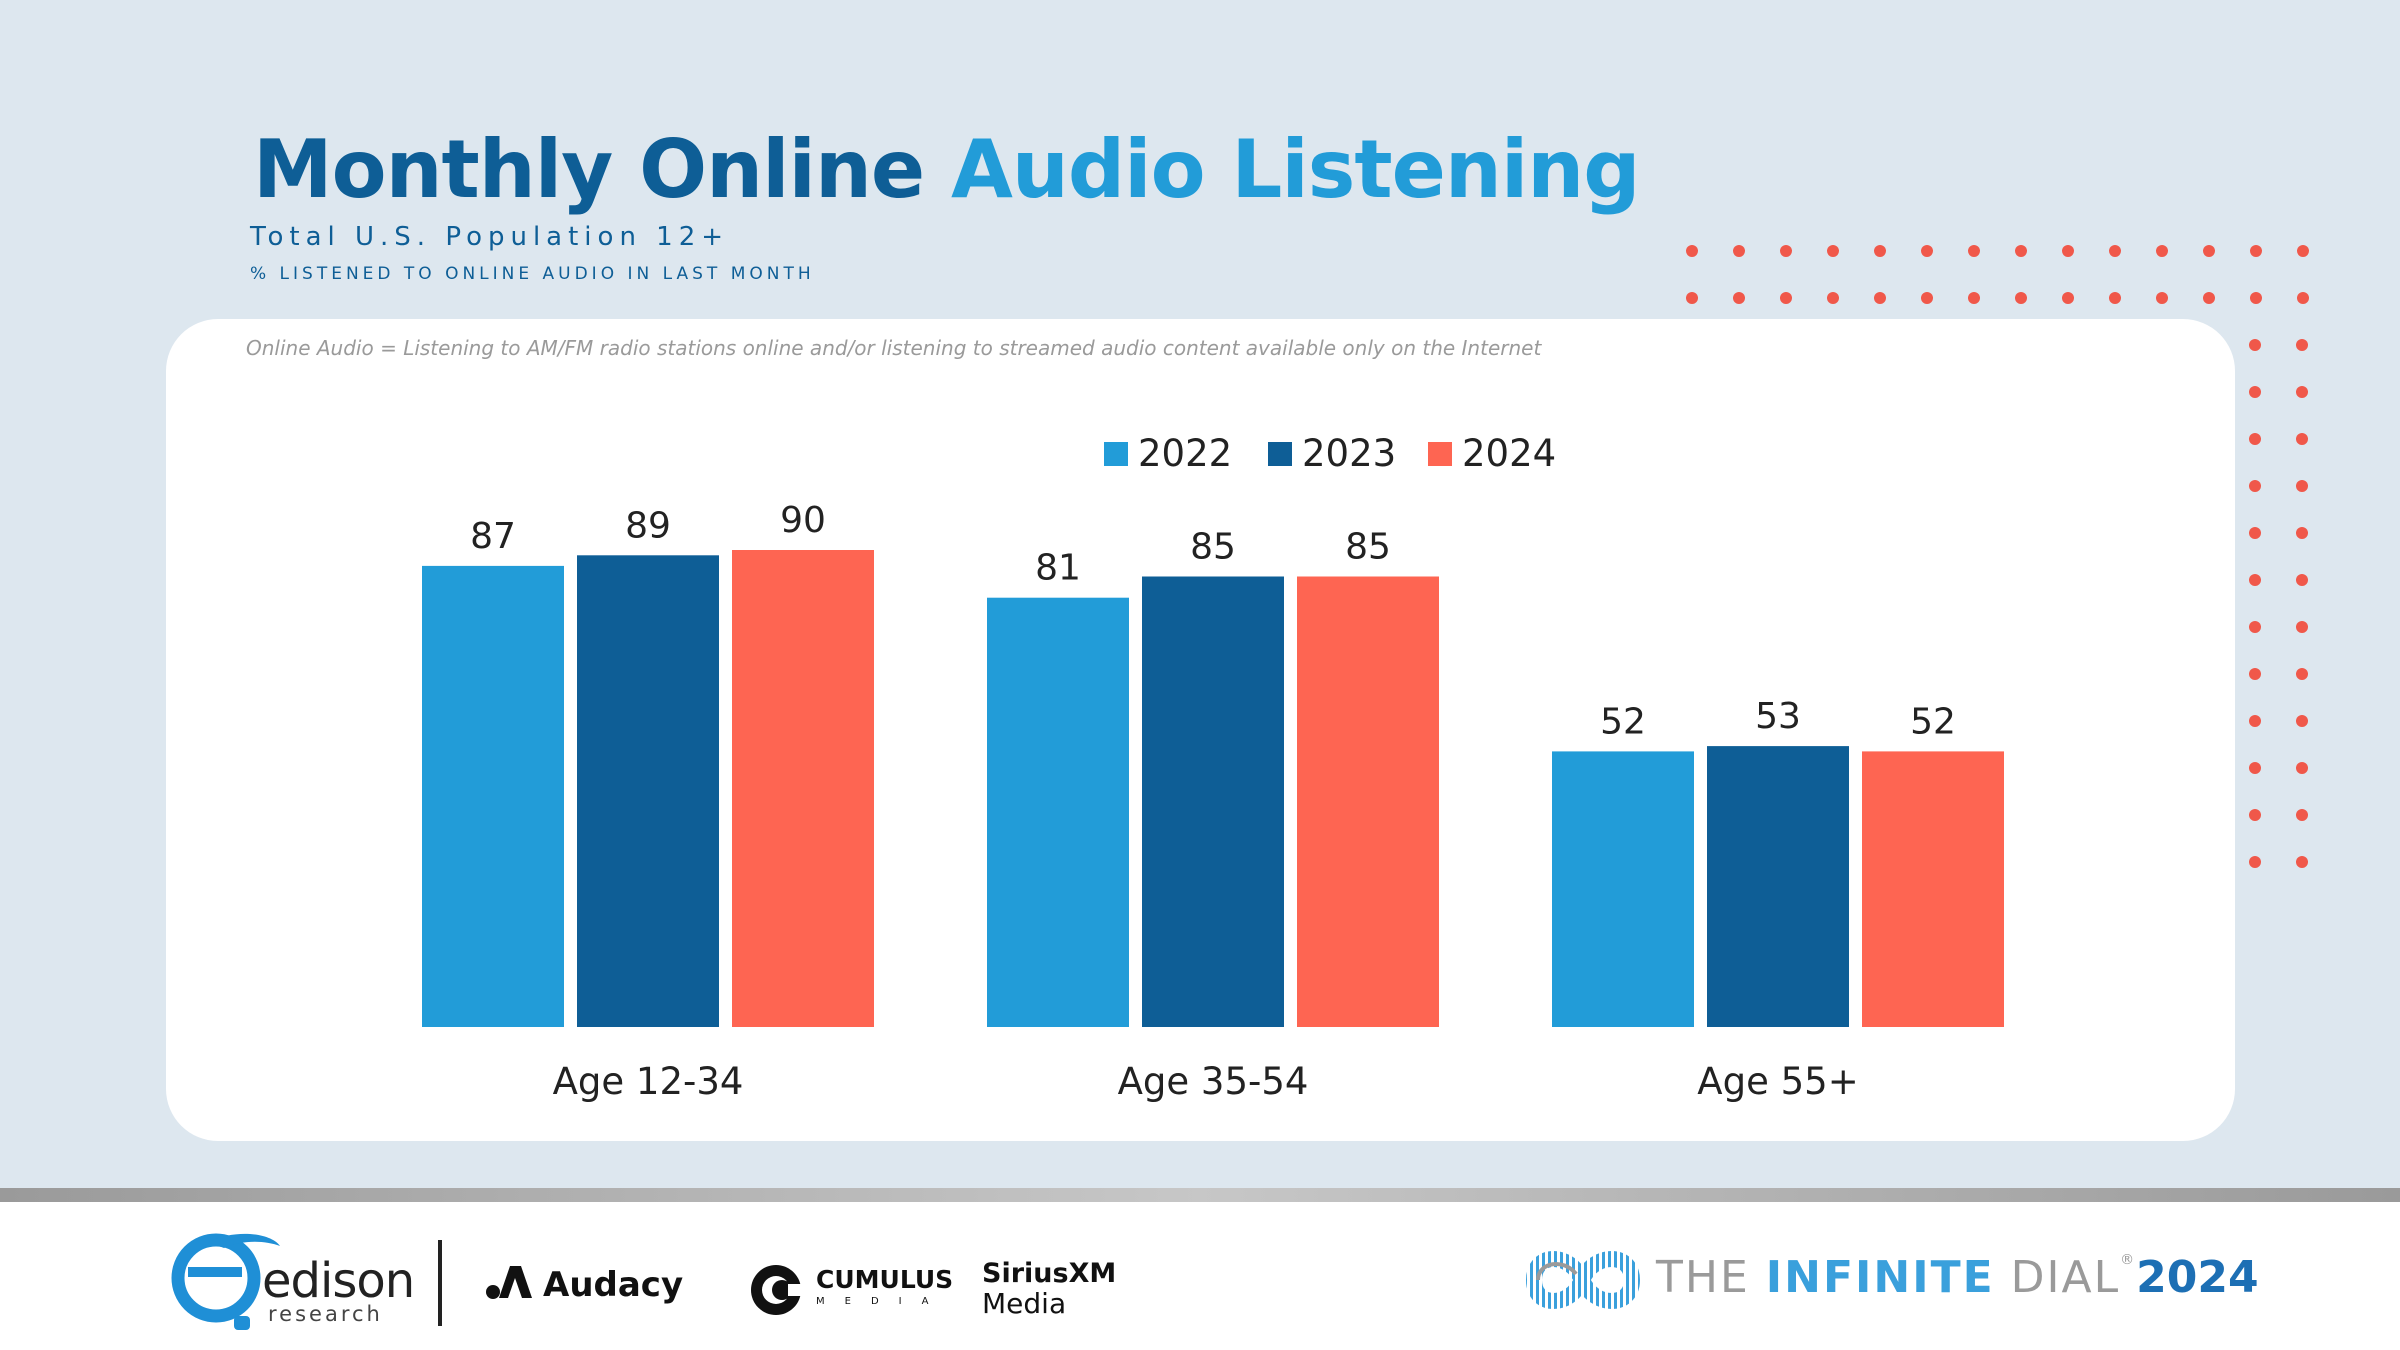  I want to click on infinite-dial-title: THE INFINITE DIAL®2024, so click(1957, 1277).